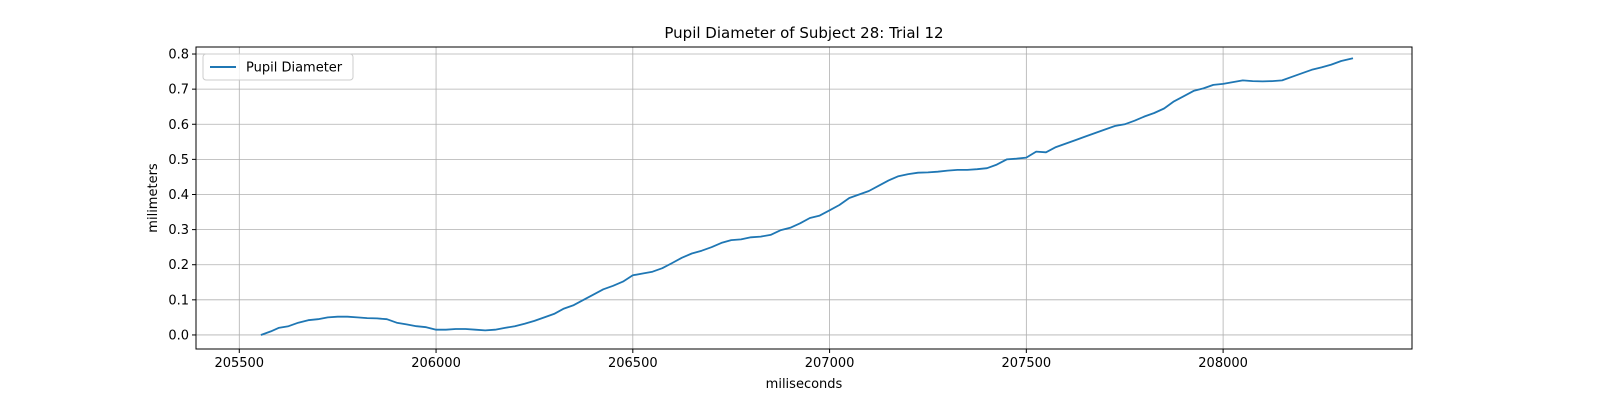  Describe the element at coordinates (178, 160) in the screenshot. I see `y-tick-label: 0.5` at that location.